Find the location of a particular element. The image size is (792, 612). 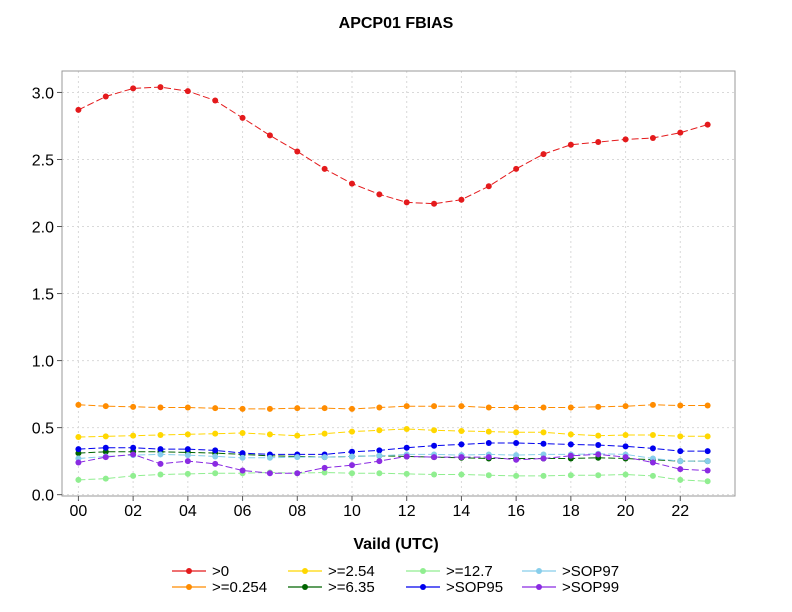

x-axis: 00 02 04 06 08 10 12 14 16 18 20 22 is located at coordinates (379, 508).